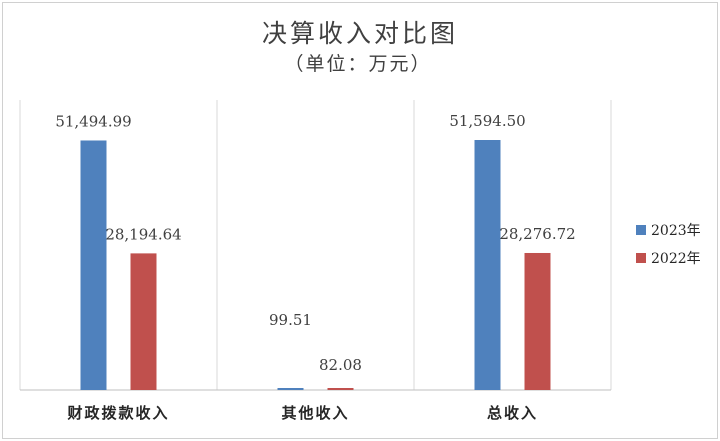 The height and width of the screenshot is (441, 720). Describe the element at coordinates (315, 413) in the screenshot. I see `category-label: 其他收入` at that location.